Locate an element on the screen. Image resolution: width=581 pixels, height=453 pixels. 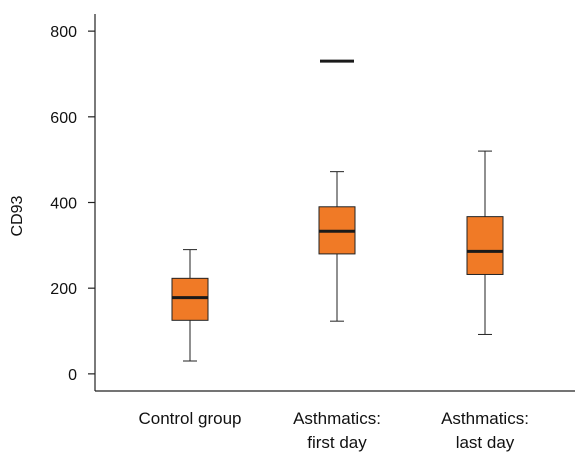
y-tick-label: 0 is located at coordinates (72, 375).